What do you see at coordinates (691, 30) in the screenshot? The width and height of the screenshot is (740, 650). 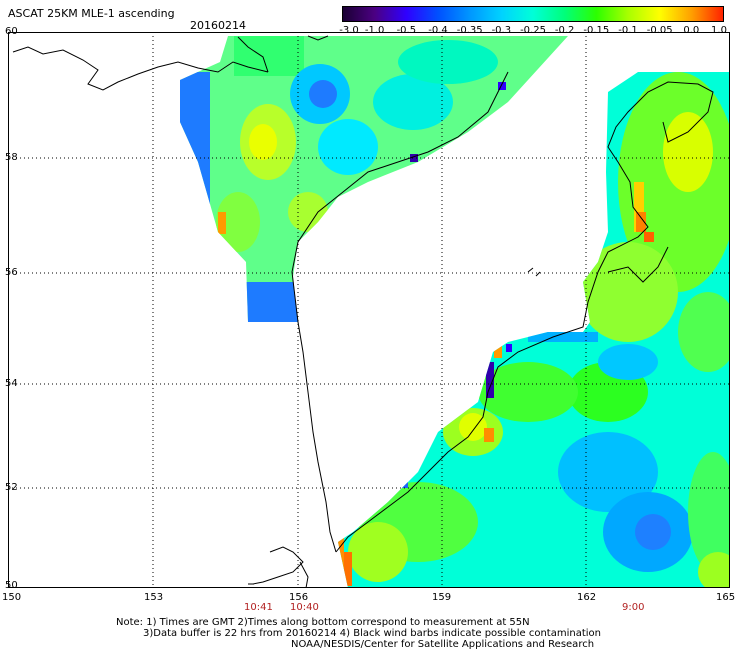 I see `colorbar-label: 0.0` at bounding box center [691, 30].